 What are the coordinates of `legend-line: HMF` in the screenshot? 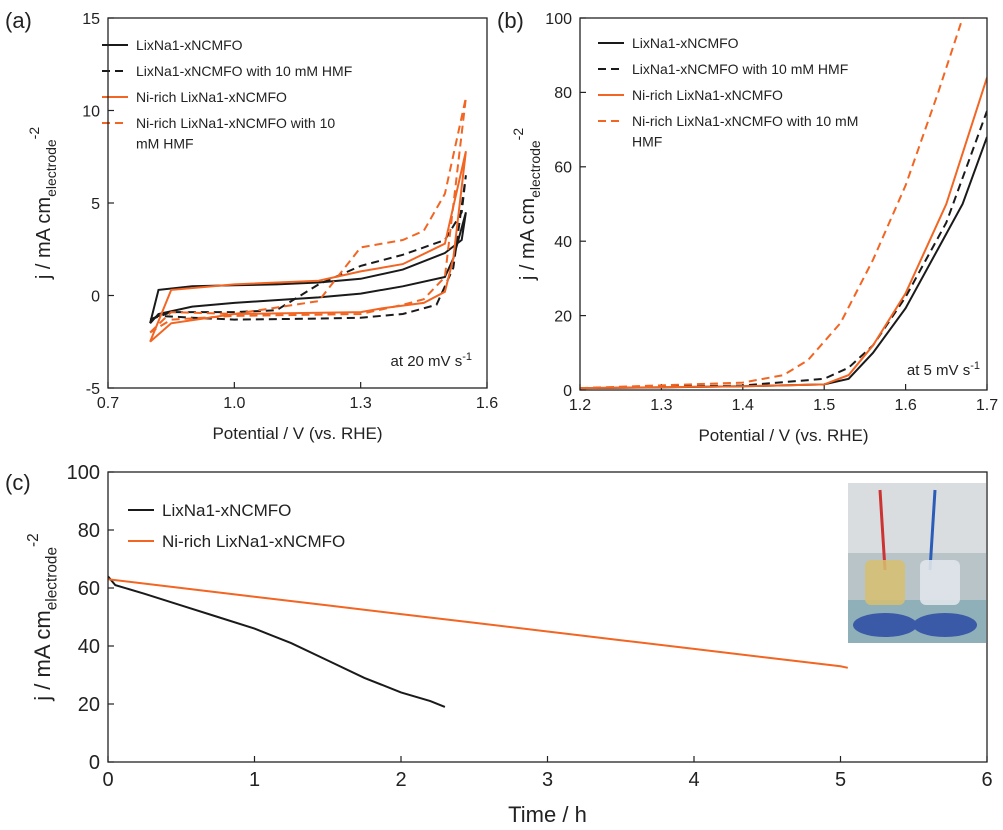 It's located at (647, 141).